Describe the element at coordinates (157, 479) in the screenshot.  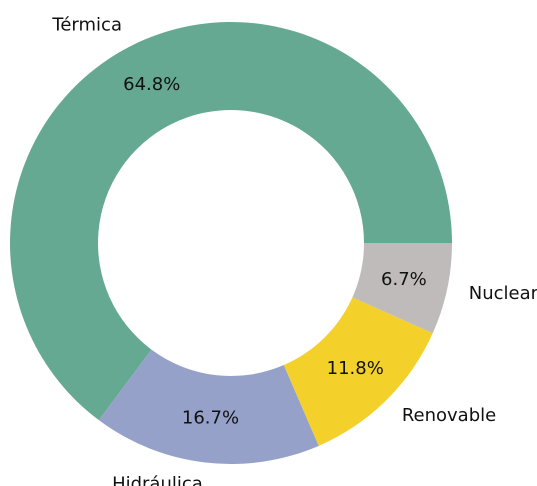
I see `slice-label: Hidráulica` at that location.